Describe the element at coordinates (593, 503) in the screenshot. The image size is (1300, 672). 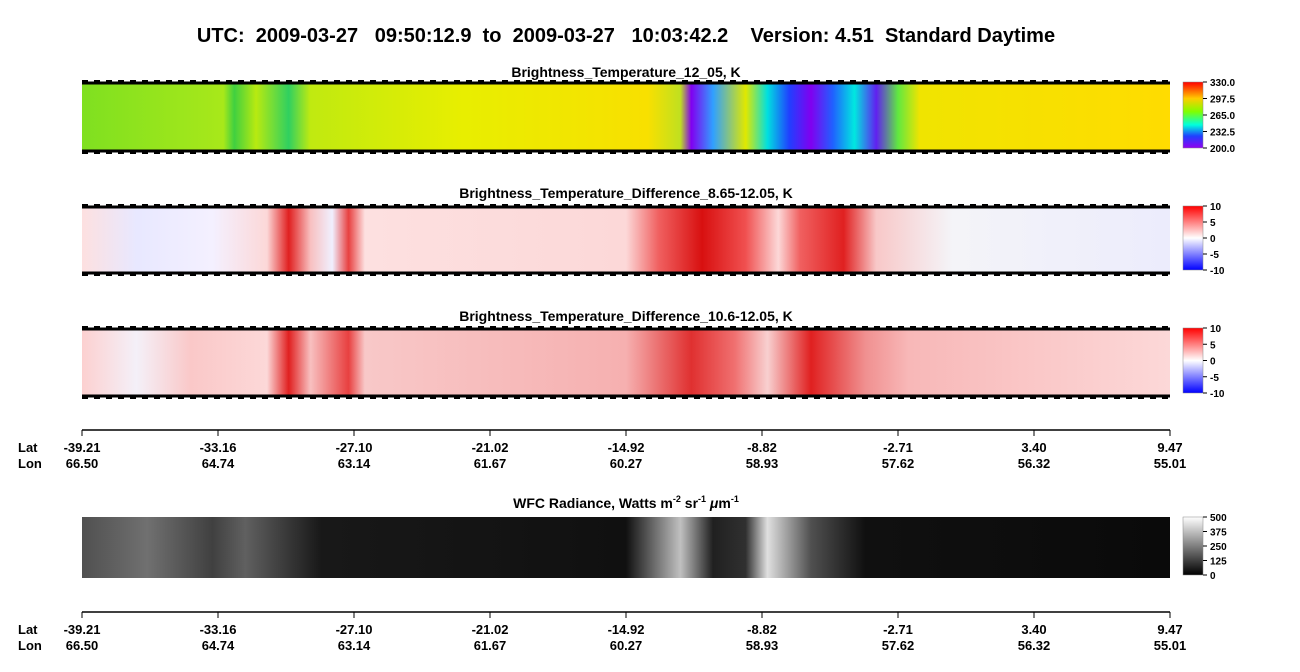
I see `title-part: WFC Radiance, Watts m` at that location.